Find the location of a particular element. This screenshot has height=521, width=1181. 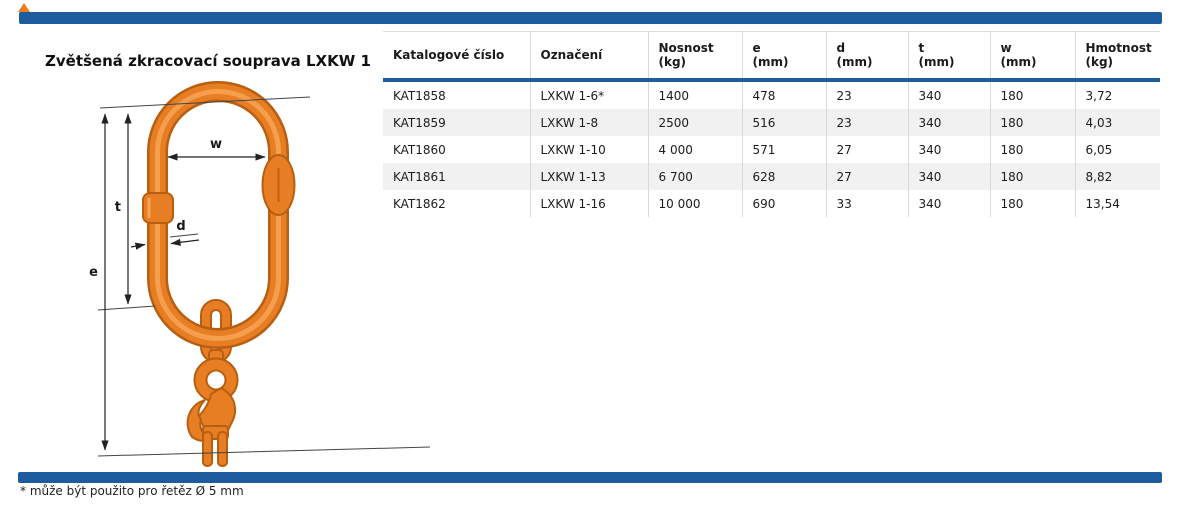

table-cell: 13,54 is located at coordinates (1117, 203).